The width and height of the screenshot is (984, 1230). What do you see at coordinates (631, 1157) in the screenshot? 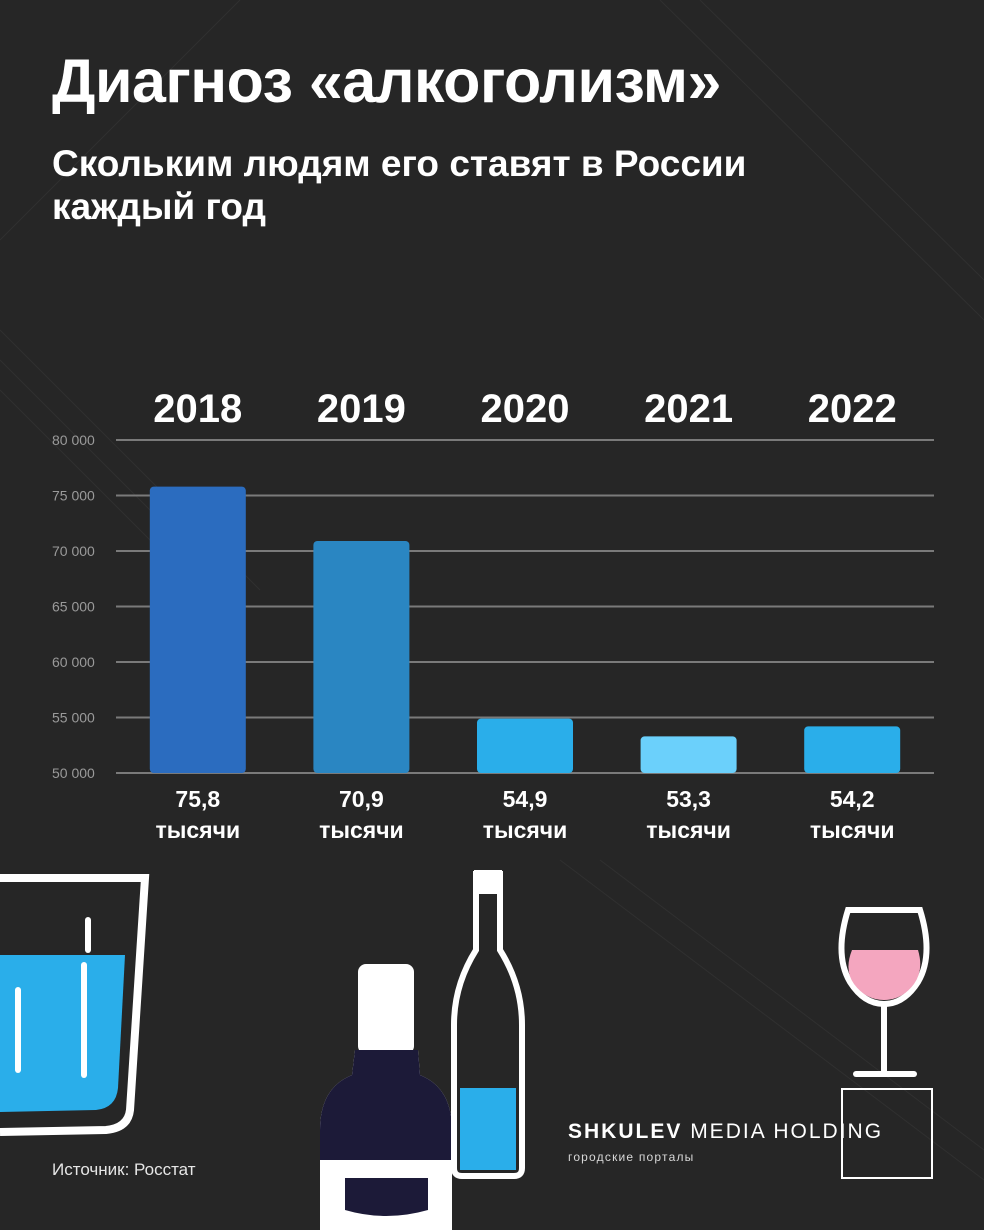
I see `logo-subtitle: городские порталы` at bounding box center [631, 1157].